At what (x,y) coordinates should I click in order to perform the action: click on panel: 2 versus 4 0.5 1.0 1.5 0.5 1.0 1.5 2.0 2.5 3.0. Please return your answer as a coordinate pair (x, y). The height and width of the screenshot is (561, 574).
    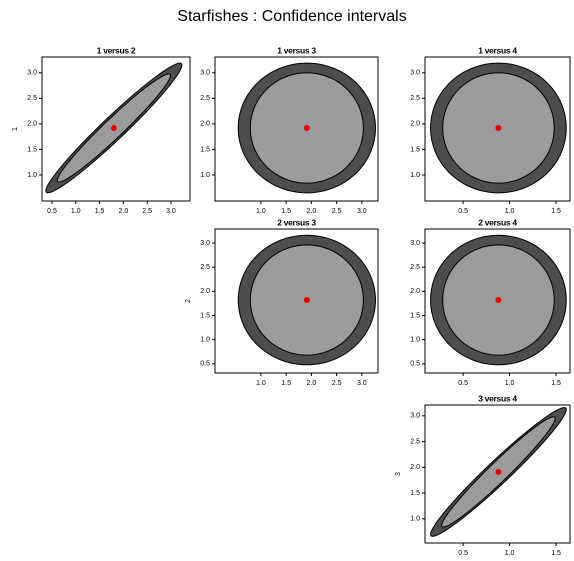
    Looking at the image, I should click on (490, 302).